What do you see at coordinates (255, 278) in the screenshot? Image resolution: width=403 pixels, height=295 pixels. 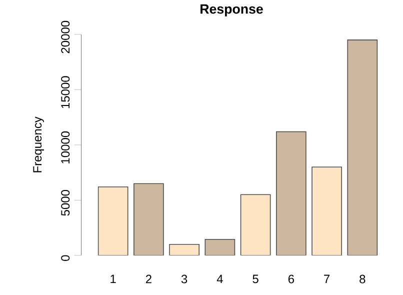 I see `x-tick-label: 5` at bounding box center [255, 278].